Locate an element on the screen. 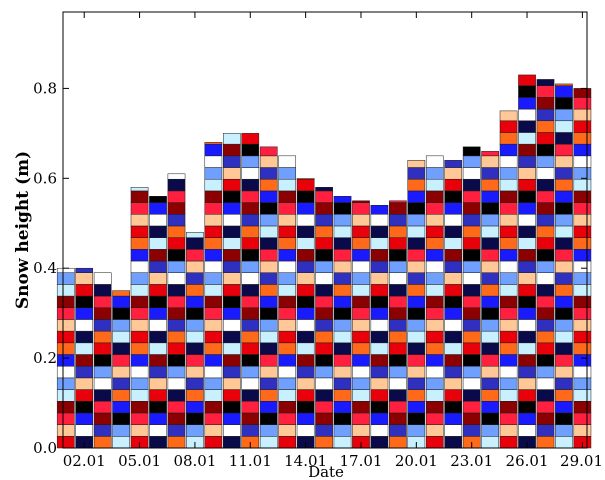  y-tick-label: 0.4 is located at coordinates (45, 268).